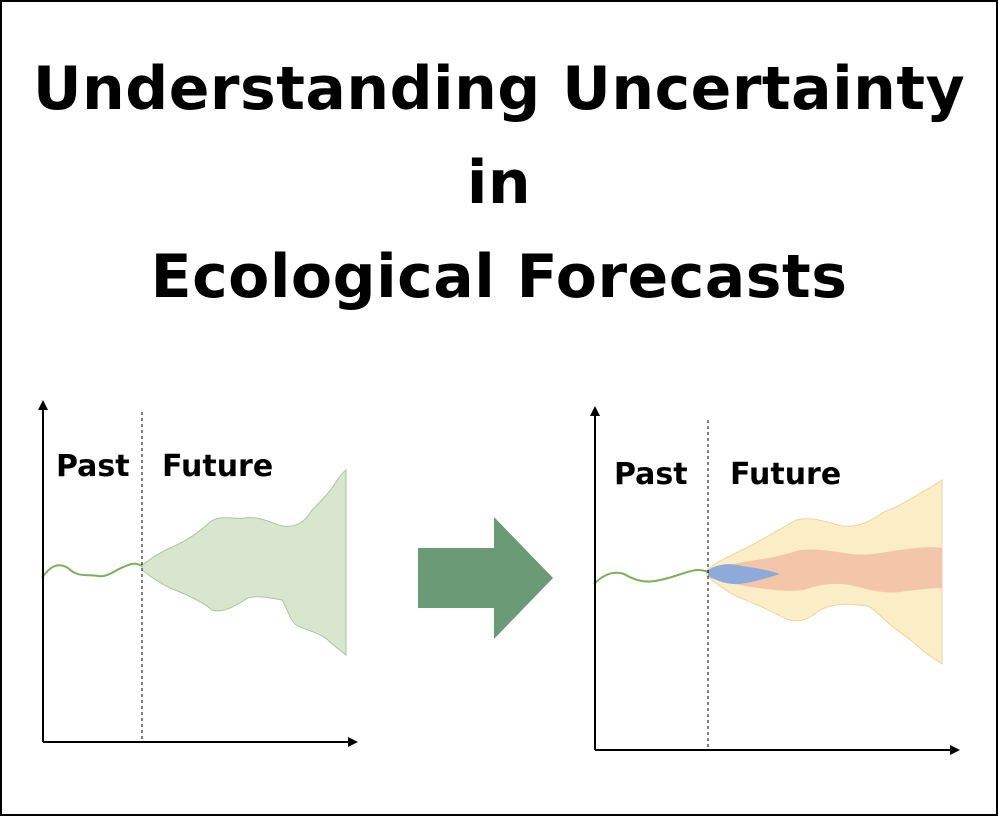 Image resolution: width=998 pixels, height=816 pixels. I want to click on left-forecast-panel: Past Future, so click(198, 573).